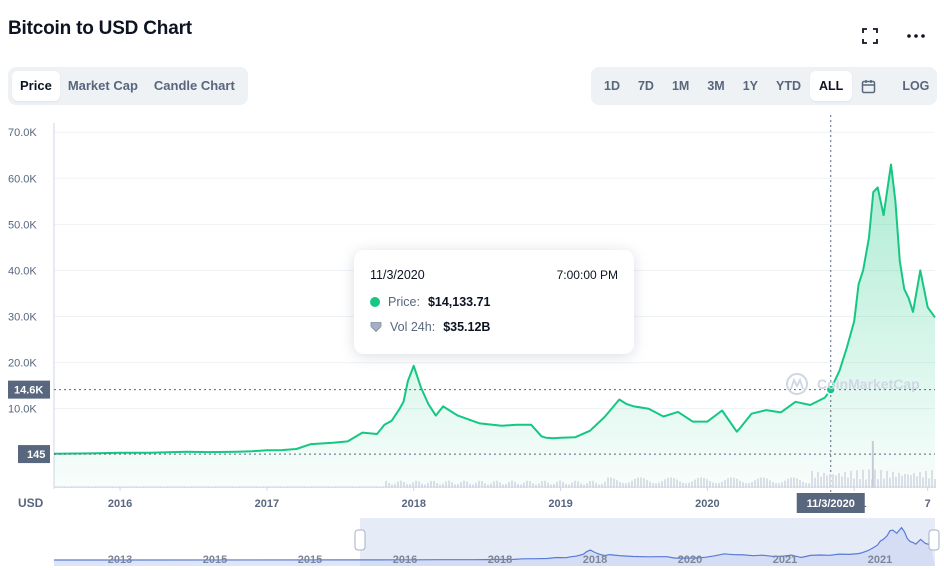  Describe the element at coordinates (34, 454) in the screenshot. I see `baseline-label-bg` at that location.